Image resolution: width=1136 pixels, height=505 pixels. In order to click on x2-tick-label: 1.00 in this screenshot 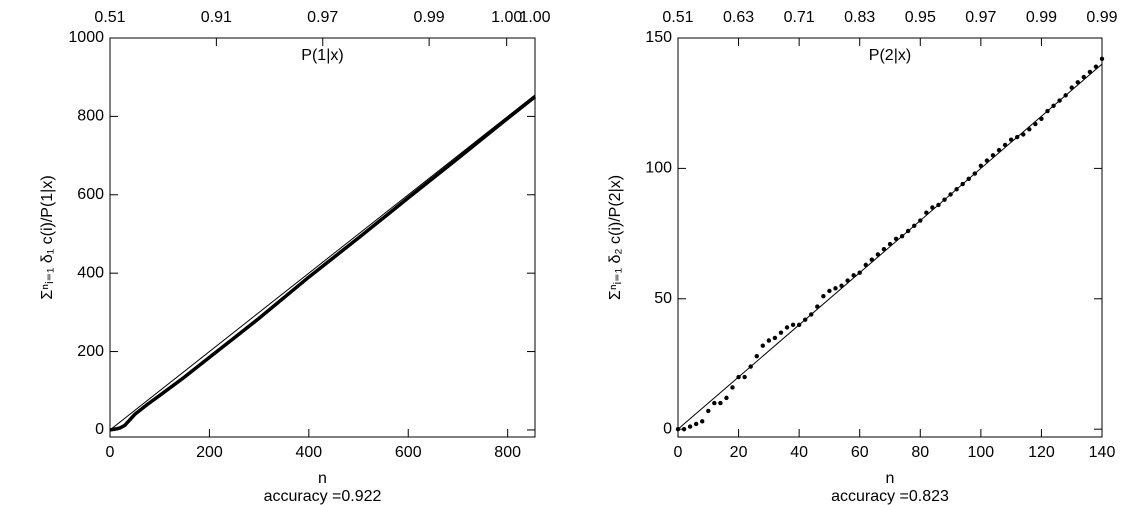, I will do `click(506, 17)`.